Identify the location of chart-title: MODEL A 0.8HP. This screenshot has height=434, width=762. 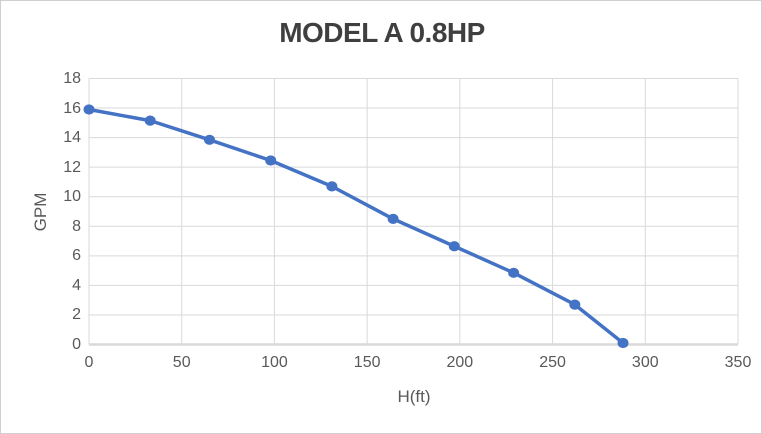
(382, 32).